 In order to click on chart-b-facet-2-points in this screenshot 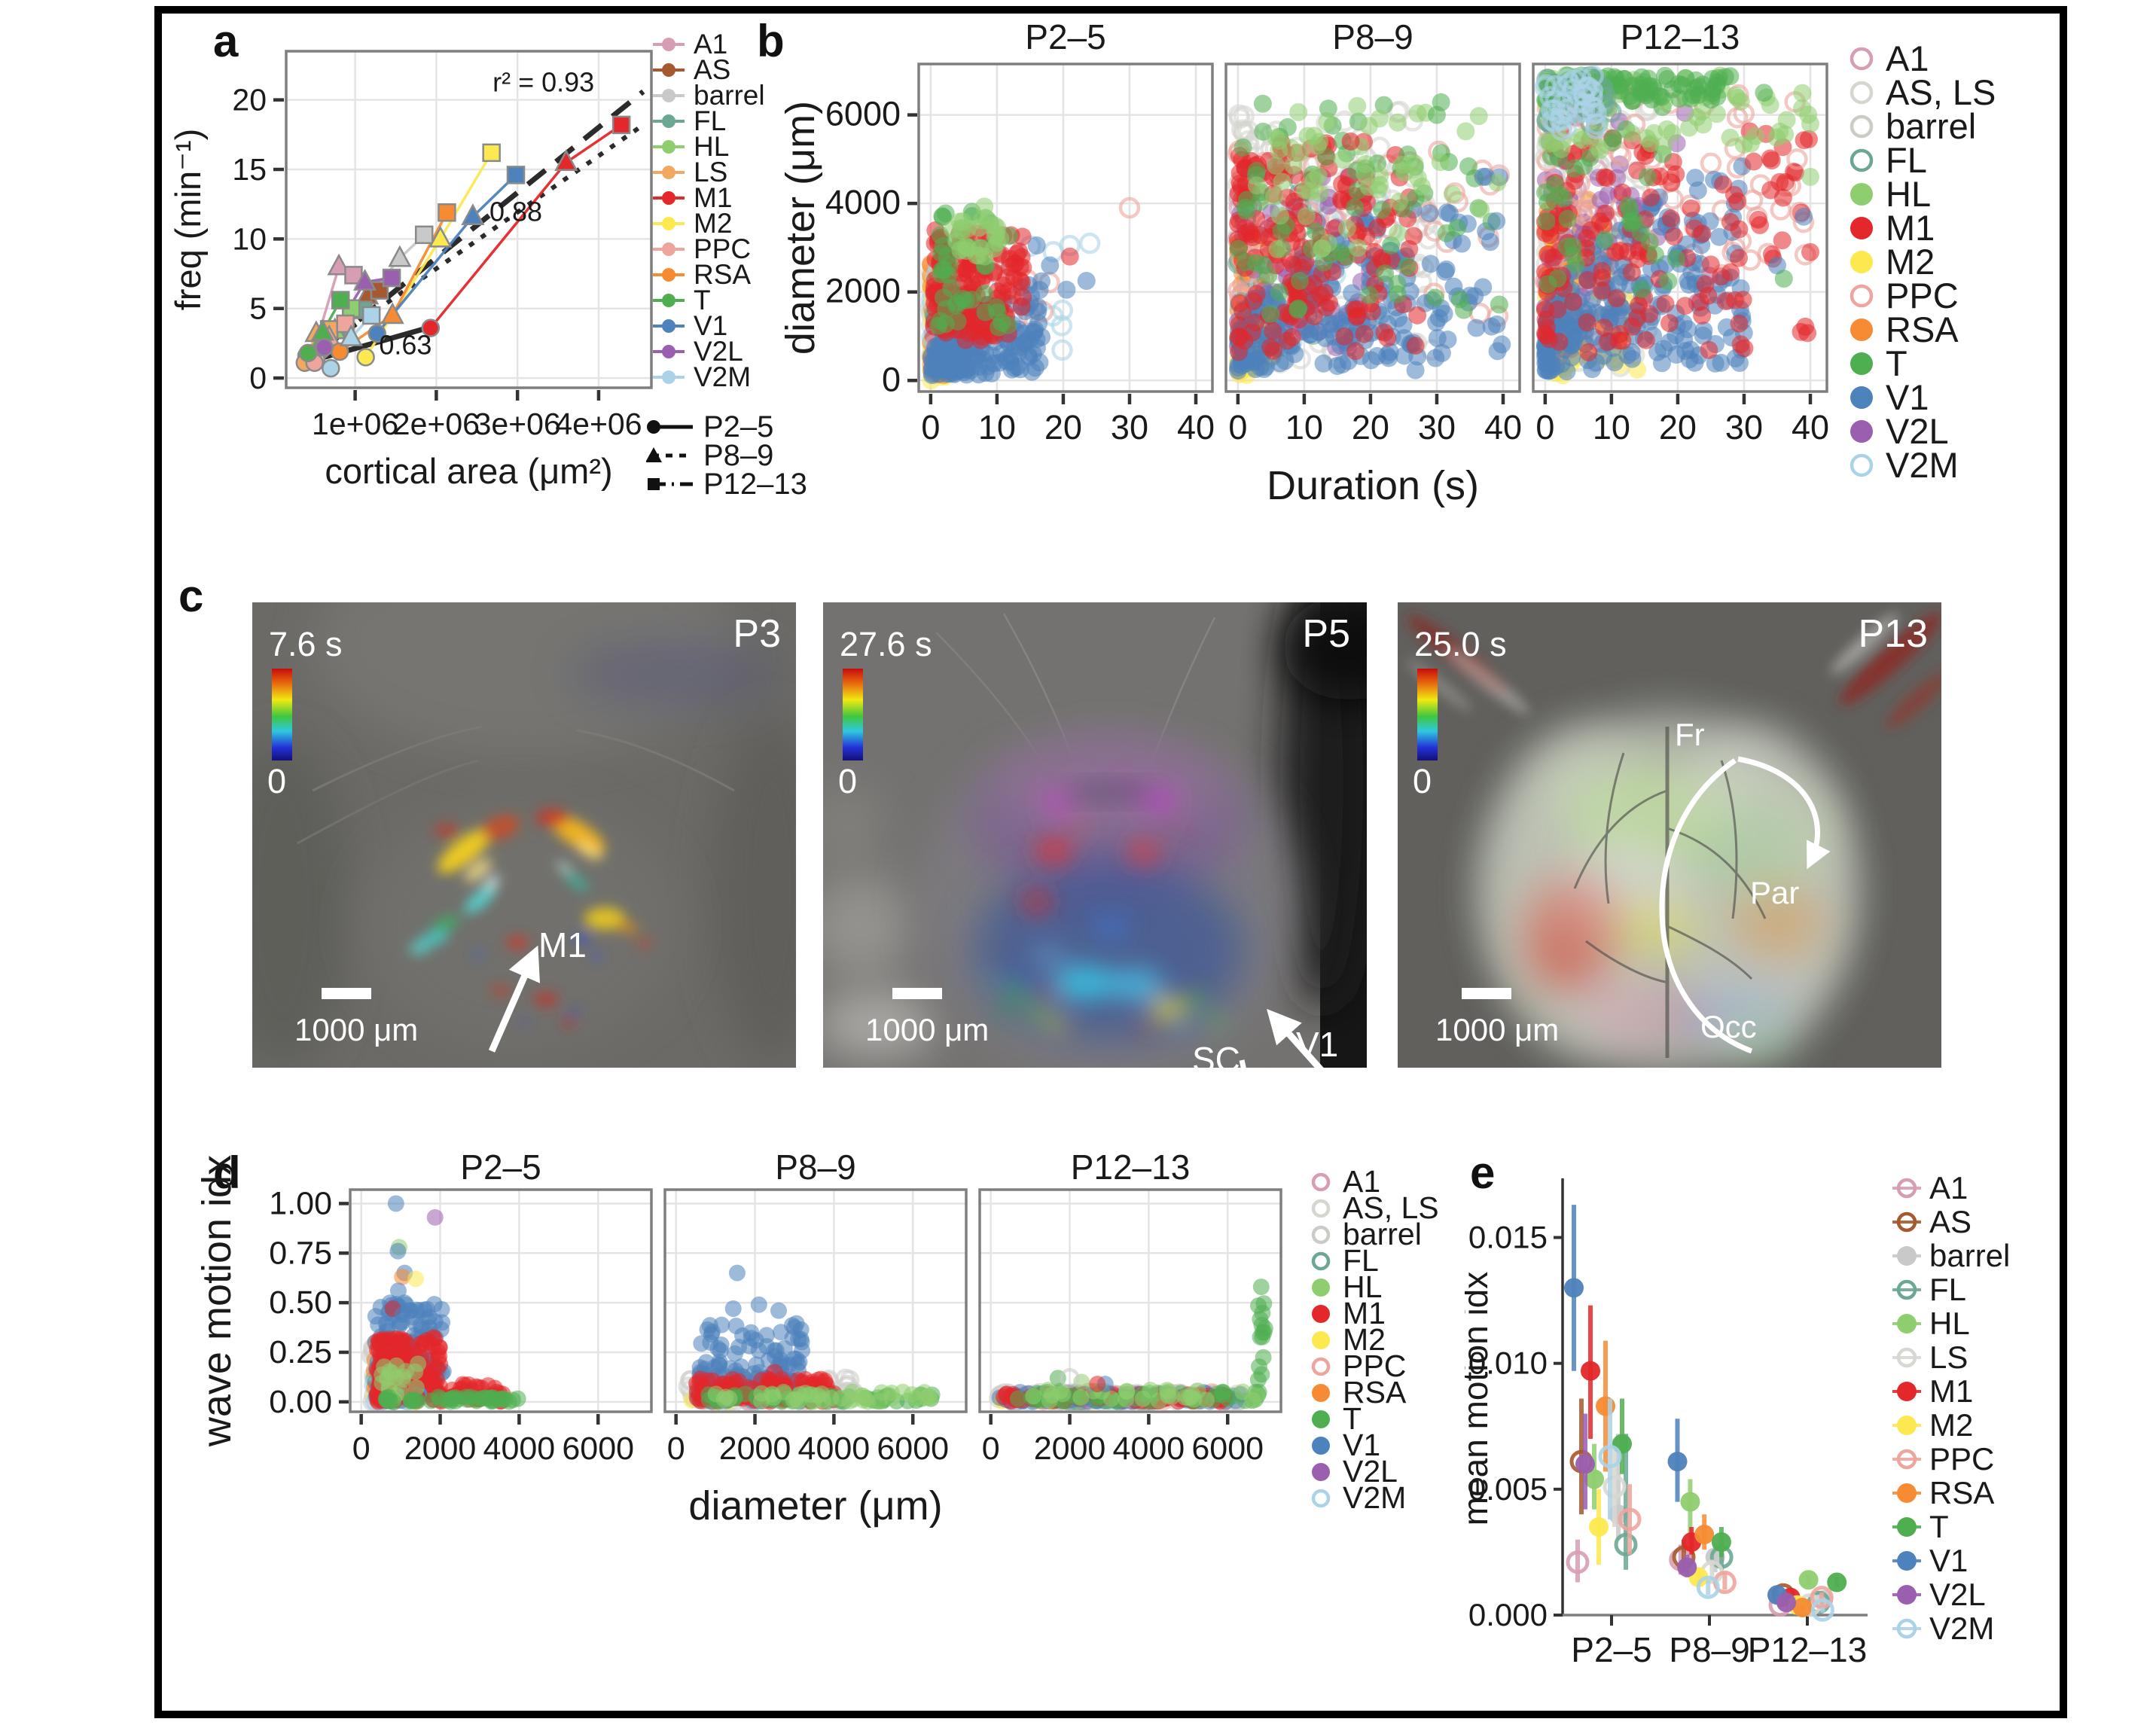, I will do `click(1677, 225)`.